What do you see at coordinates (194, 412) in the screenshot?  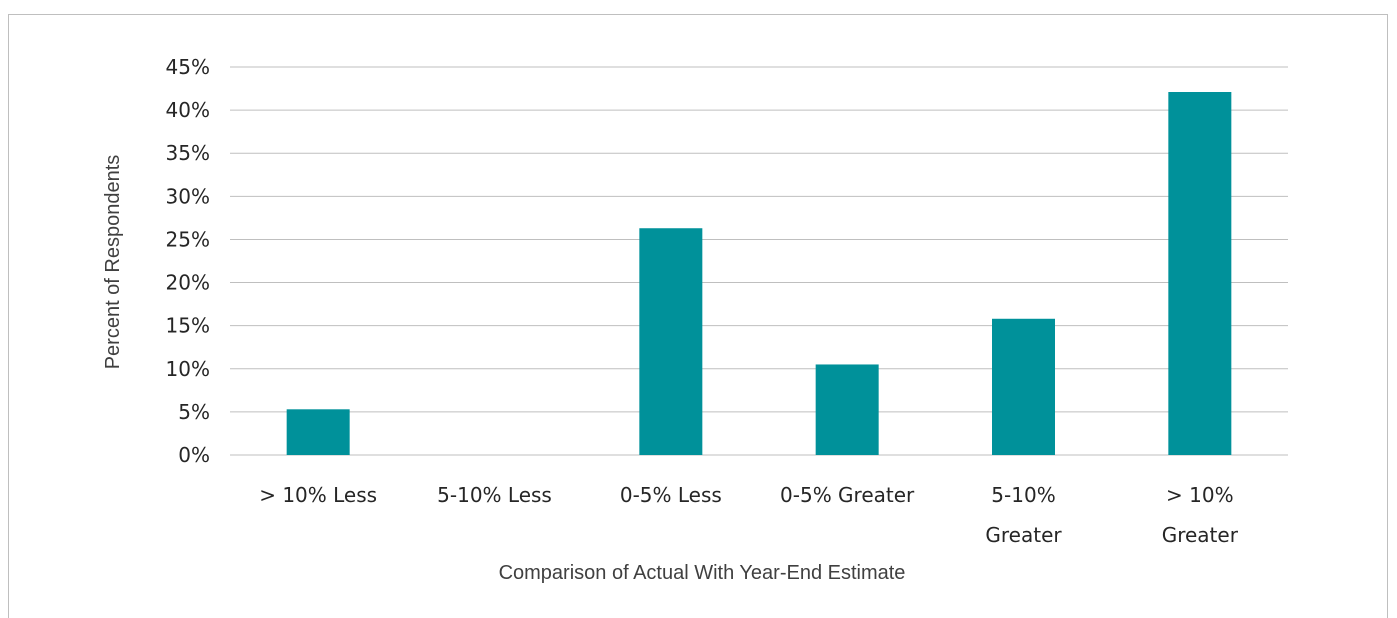 I see `y-tick-label: 5%` at bounding box center [194, 412].